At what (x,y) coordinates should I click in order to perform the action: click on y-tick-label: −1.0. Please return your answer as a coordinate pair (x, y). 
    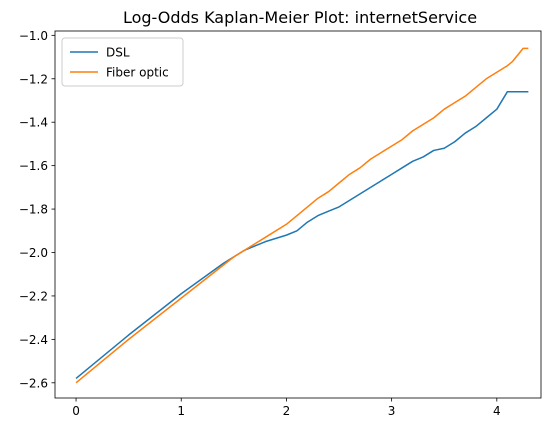
    Looking at the image, I should click on (33, 36).